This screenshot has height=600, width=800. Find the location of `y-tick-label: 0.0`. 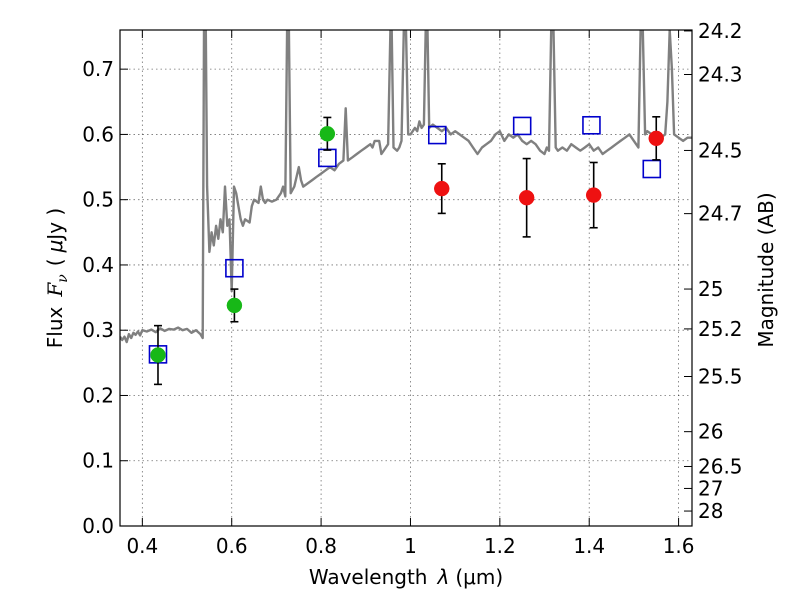

y-tick-label: 0.0 is located at coordinates (98, 526).